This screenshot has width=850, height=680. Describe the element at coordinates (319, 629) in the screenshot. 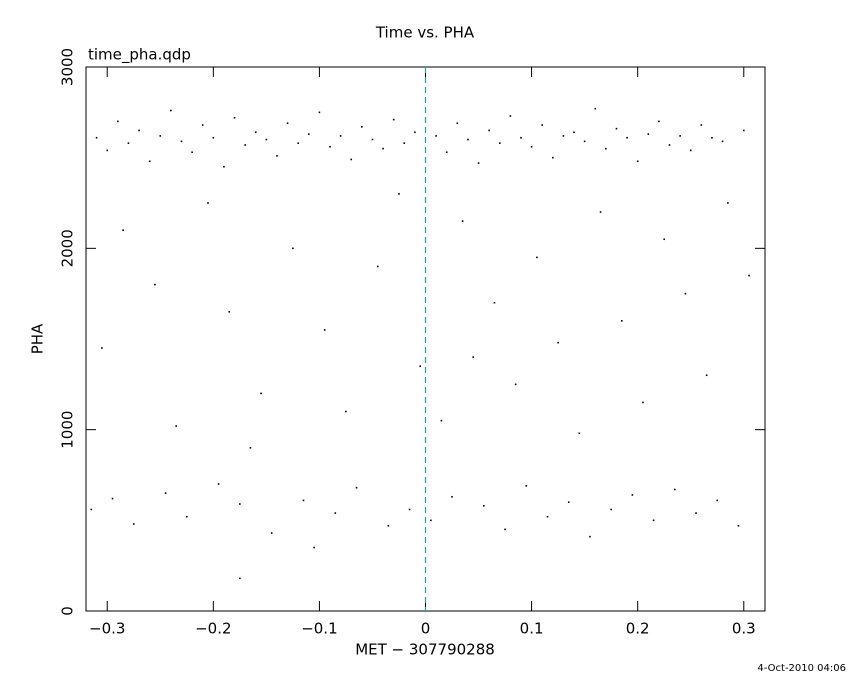

I see `x-tick-label: −0.1` at that location.